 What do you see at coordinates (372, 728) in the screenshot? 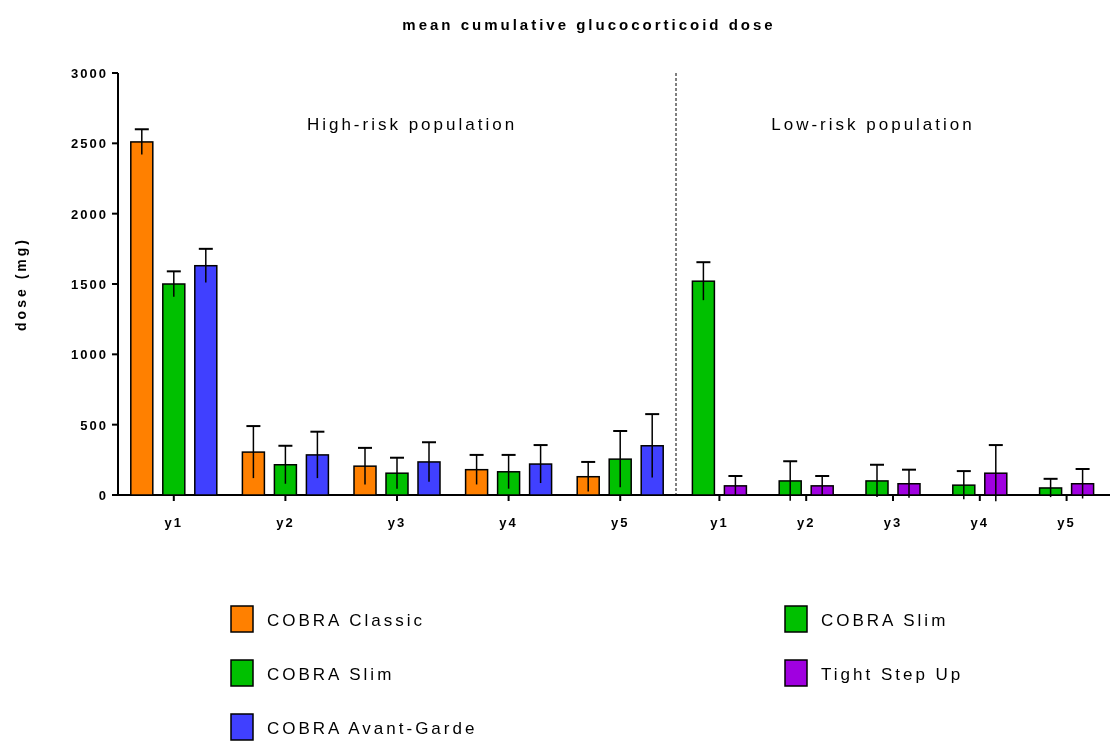
I see `legend-label: COBRA Avant-Garde` at bounding box center [372, 728].